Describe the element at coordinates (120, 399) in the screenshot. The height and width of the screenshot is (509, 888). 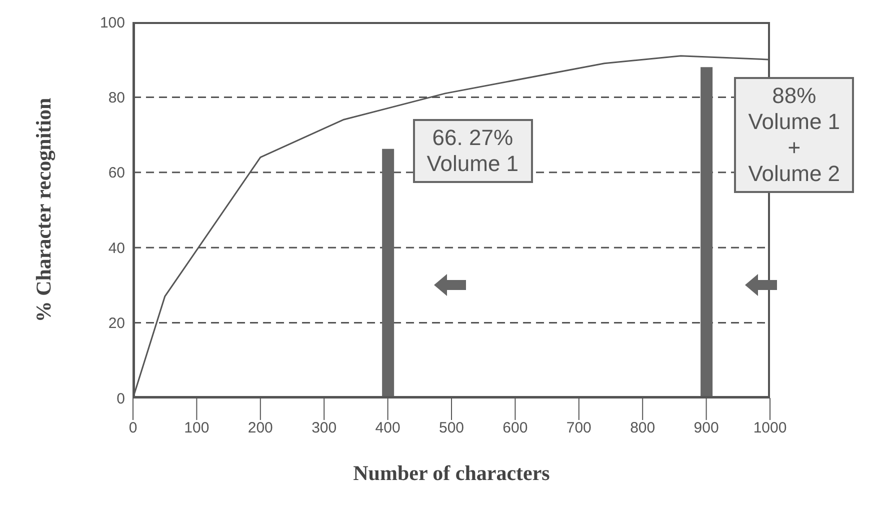
I see `y-tick-label: 0` at that location.